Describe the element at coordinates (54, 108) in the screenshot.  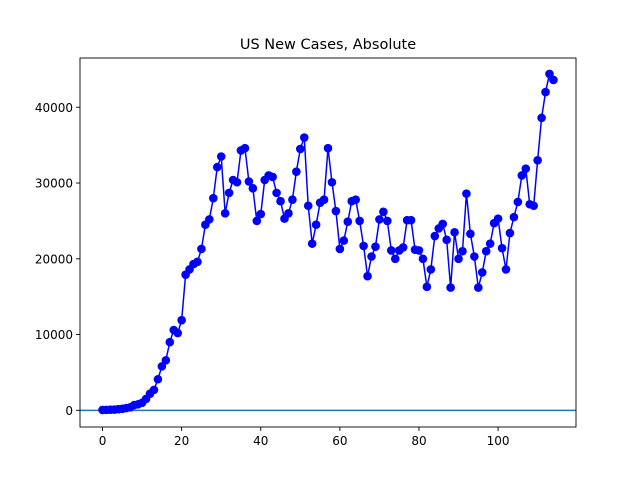
I see `y-tick-label: 40000` at that location.